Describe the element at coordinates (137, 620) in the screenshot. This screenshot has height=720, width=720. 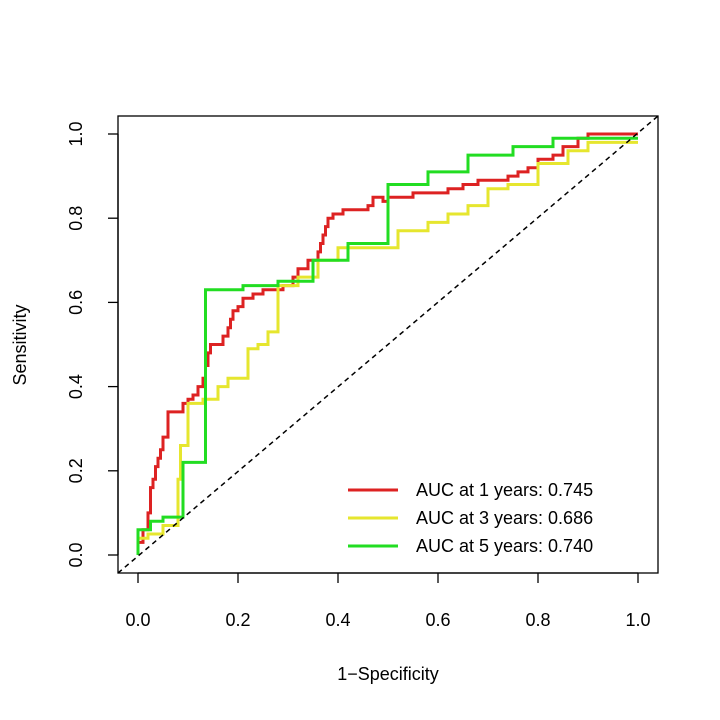
I see `x-tick-label: 0.0` at that location.